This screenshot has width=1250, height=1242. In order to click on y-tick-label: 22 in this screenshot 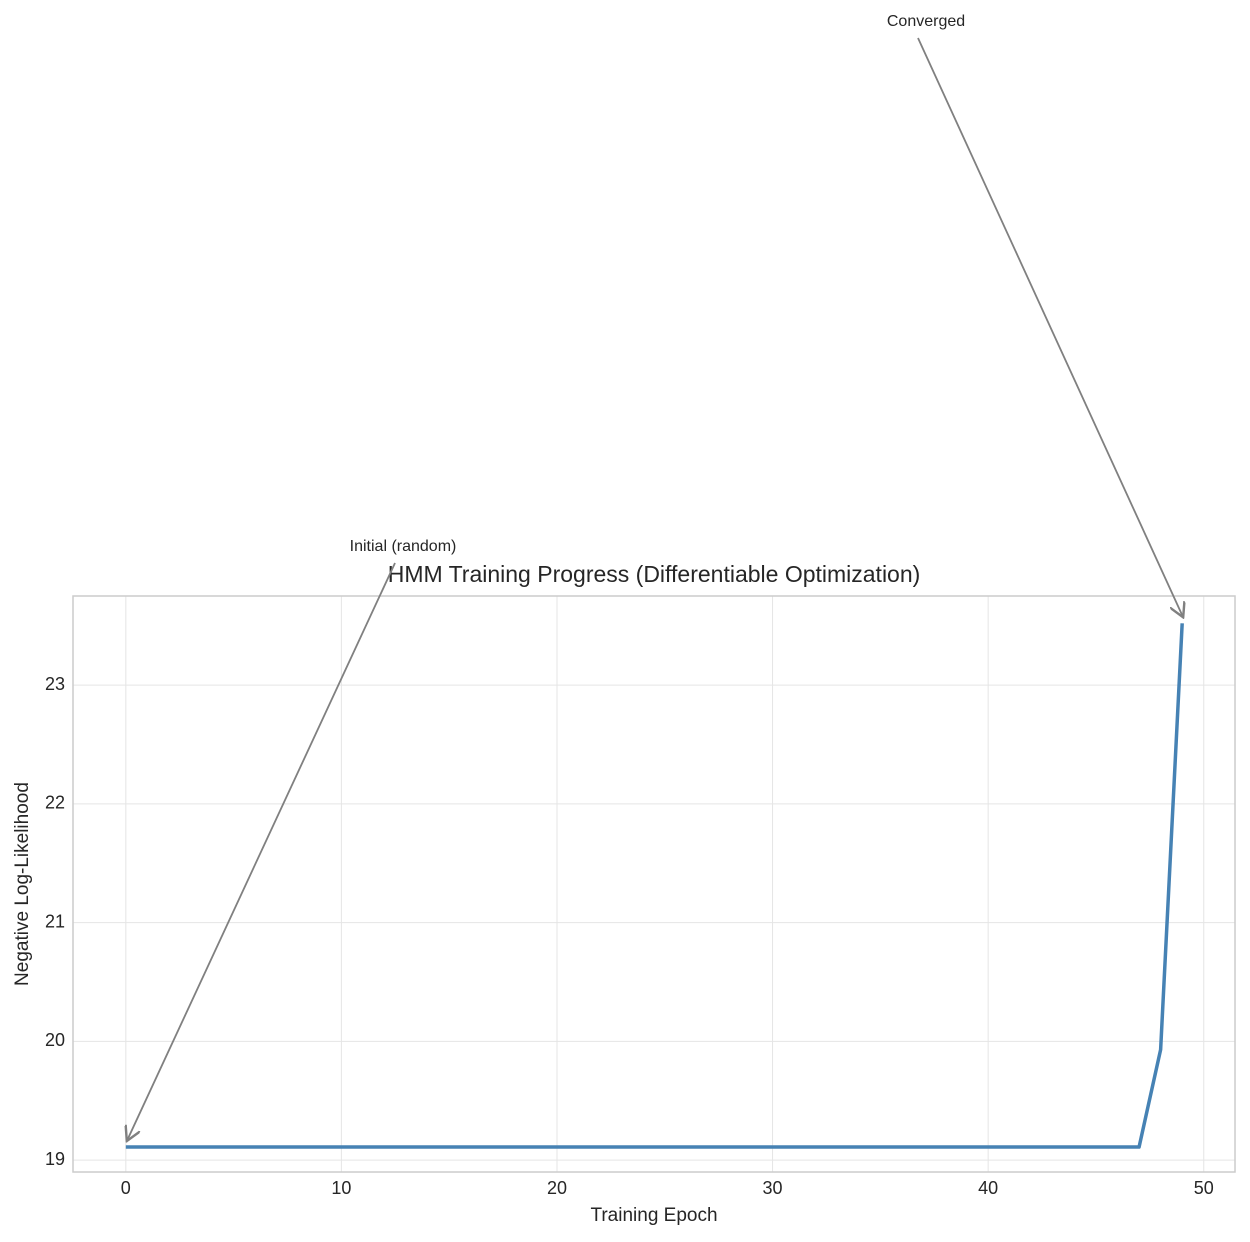, I will do `click(55, 803)`.